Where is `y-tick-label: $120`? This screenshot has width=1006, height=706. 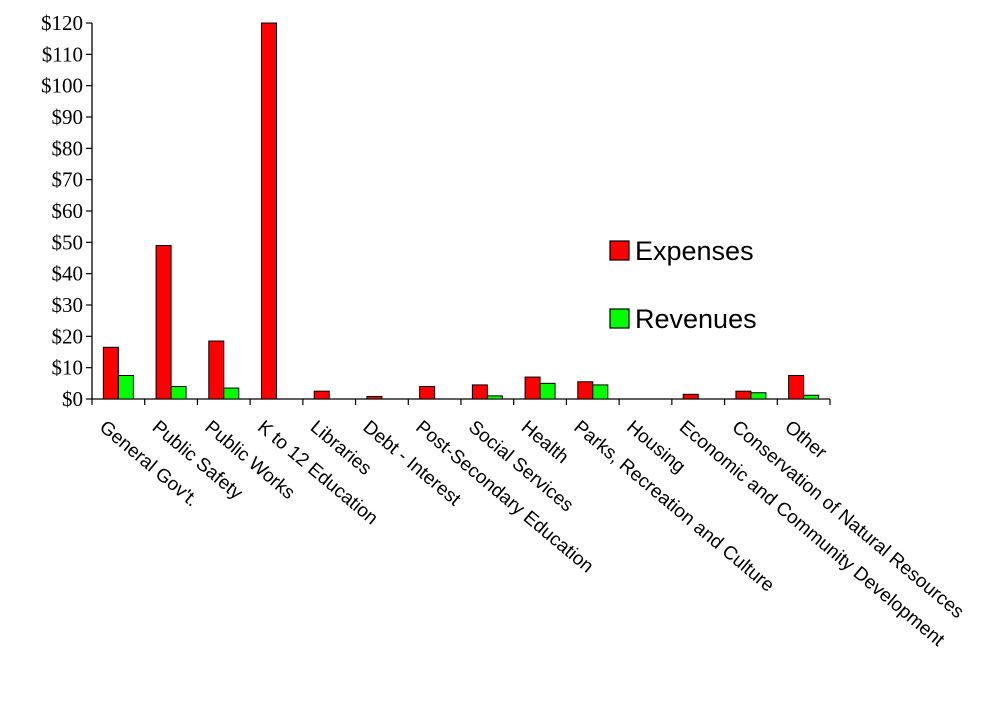
y-tick-label: $120 is located at coordinates (62, 23).